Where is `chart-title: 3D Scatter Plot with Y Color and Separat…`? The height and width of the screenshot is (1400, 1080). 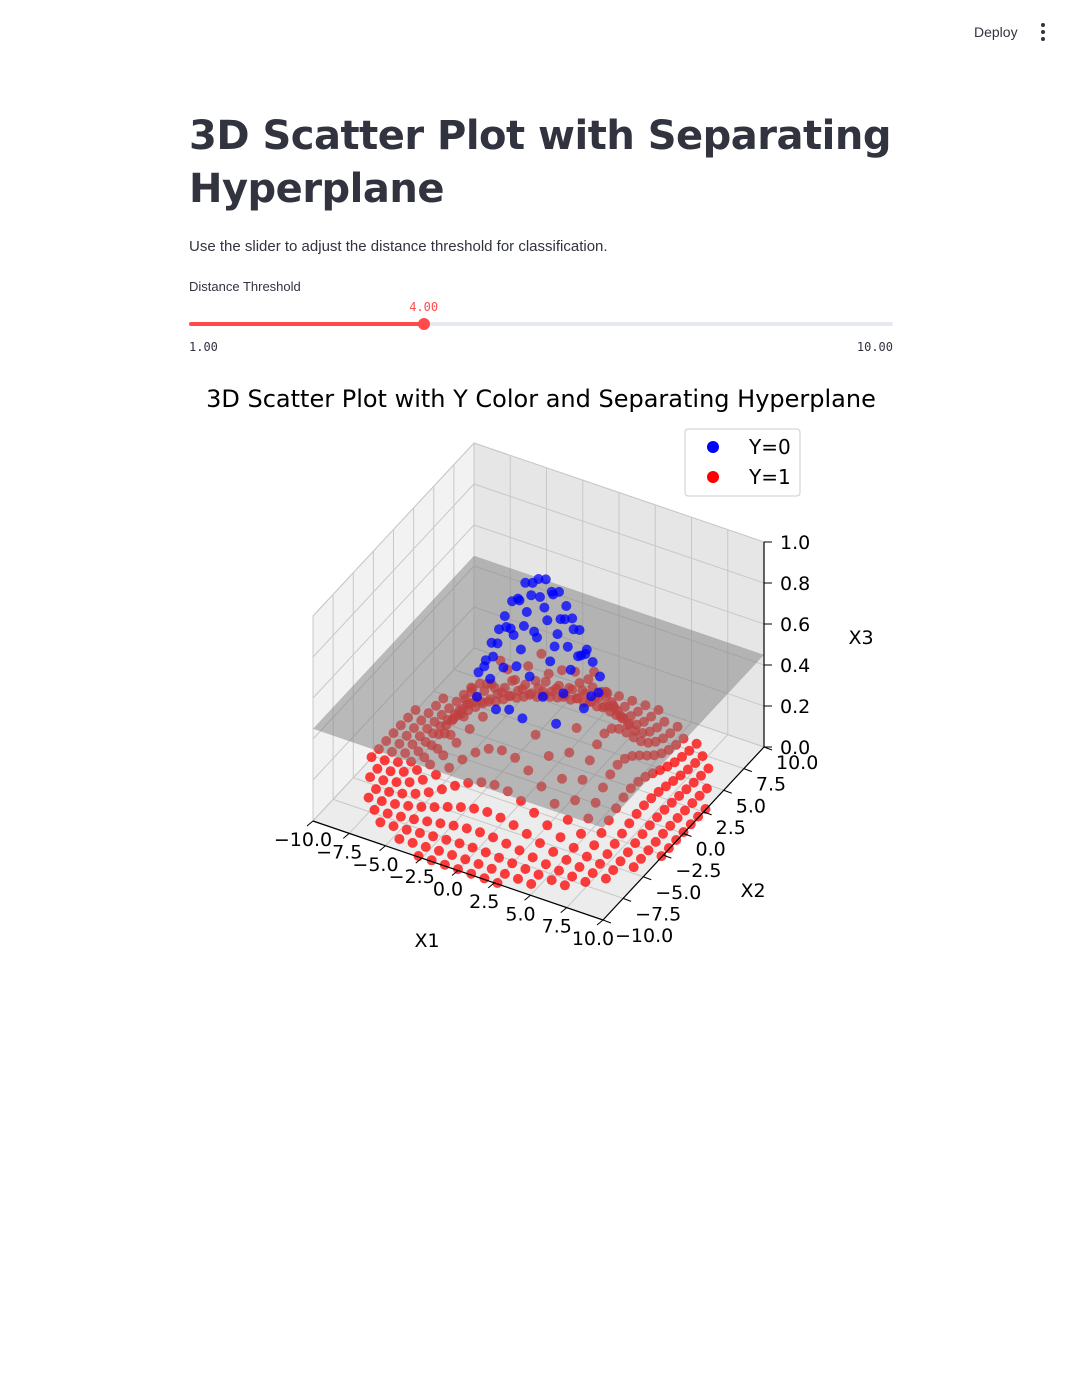
chart-title: 3D Scatter Plot with Y Color and Separat… is located at coordinates (541, 399).